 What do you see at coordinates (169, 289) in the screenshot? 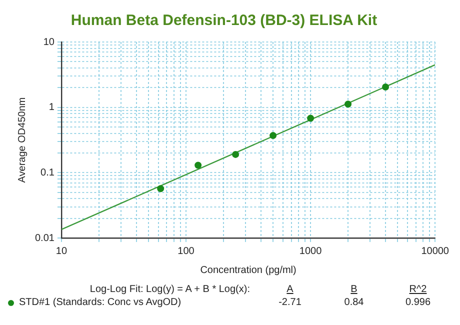
I see `text: Log-Log Fit: Log(y) = A + B * Log(x):` at bounding box center [169, 289].